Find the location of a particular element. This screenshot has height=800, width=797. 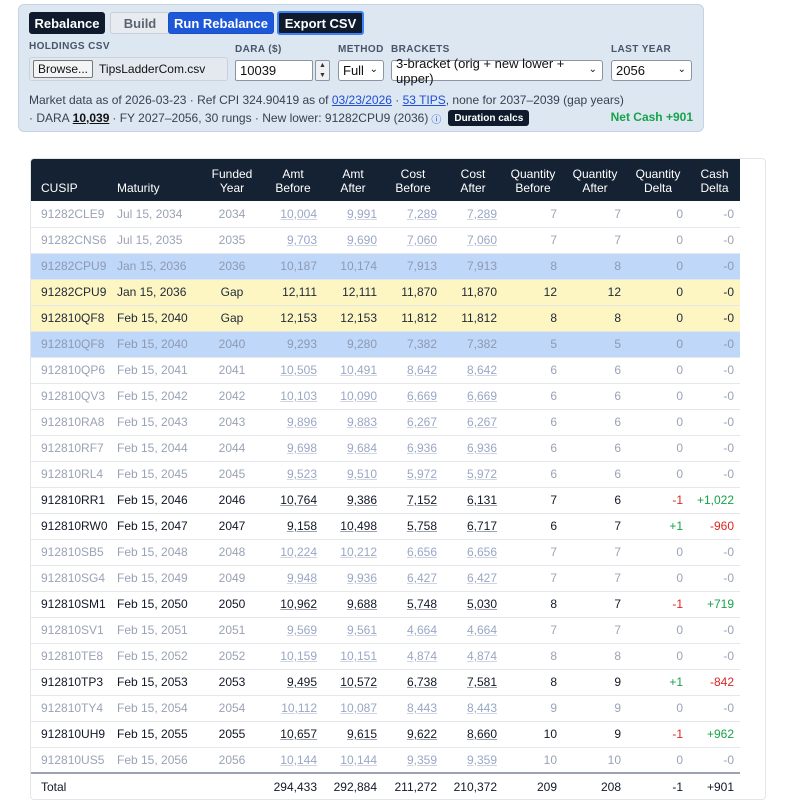

header-qty-before: Quantity Before is located at coordinates (533, 180).